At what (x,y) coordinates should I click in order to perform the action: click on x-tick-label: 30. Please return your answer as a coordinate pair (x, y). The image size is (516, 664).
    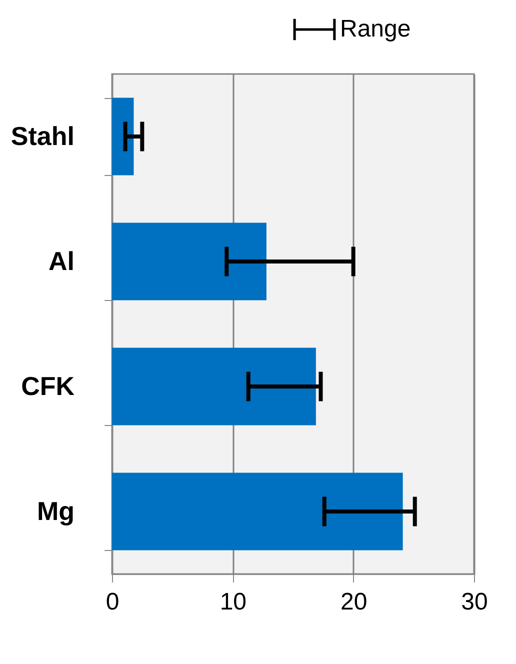
    Looking at the image, I should click on (474, 602).